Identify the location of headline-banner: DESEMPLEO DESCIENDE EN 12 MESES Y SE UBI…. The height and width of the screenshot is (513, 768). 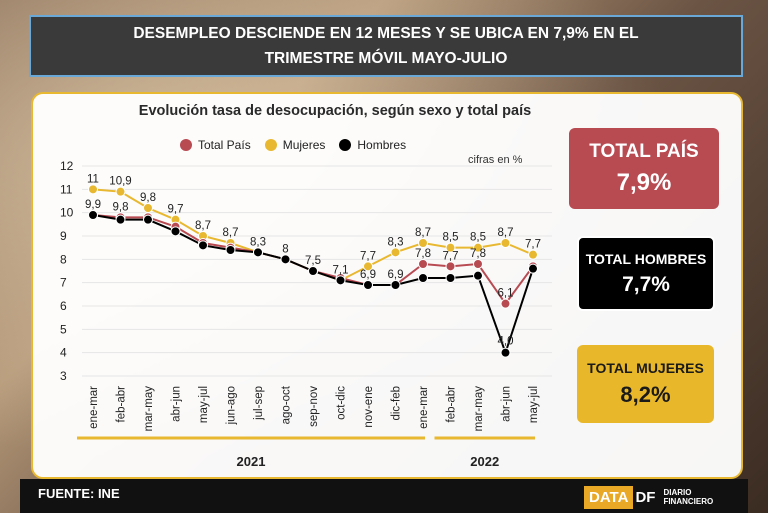
(386, 46).